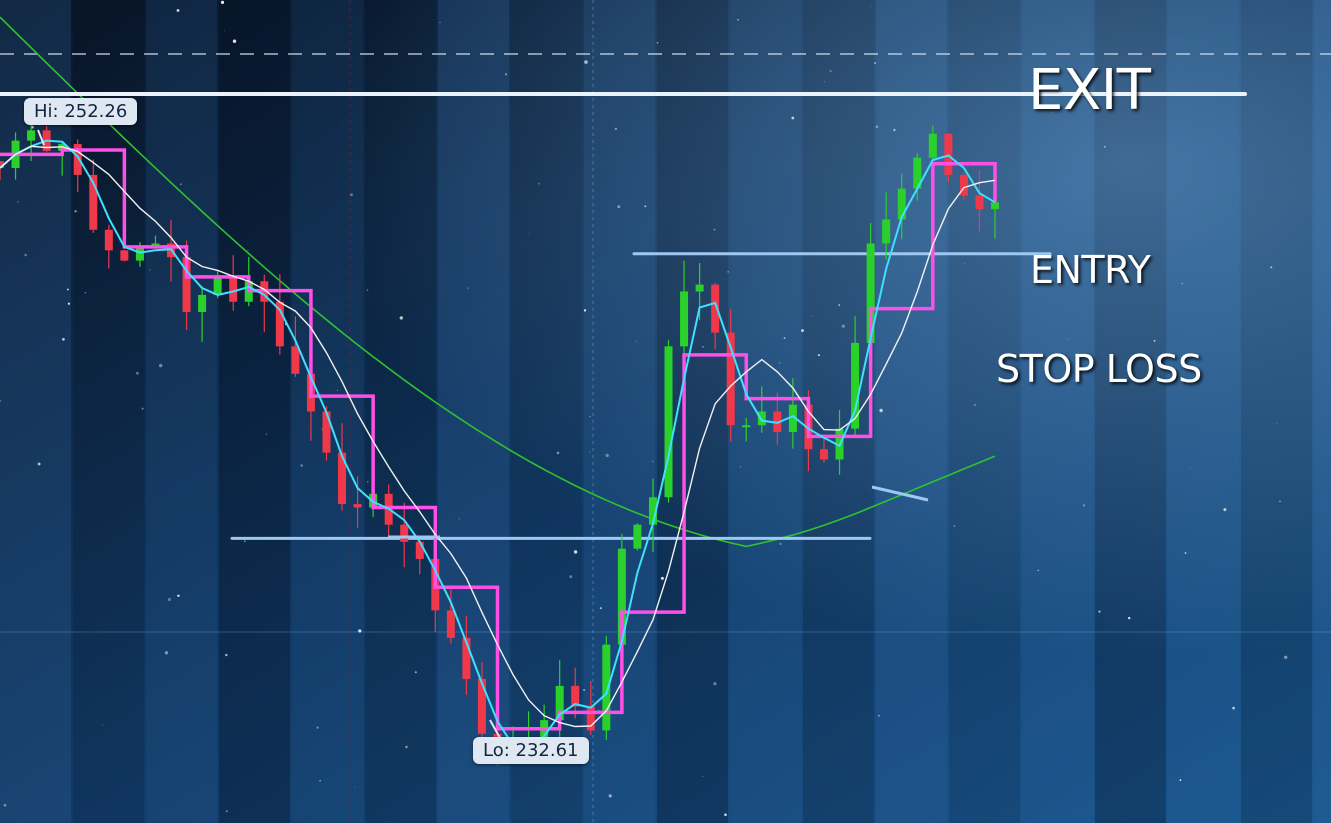 This screenshot has width=1331, height=823. What do you see at coordinates (495, 729) in the screenshot?
I see `low-callout-pointer` at bounding box center [495, 729].